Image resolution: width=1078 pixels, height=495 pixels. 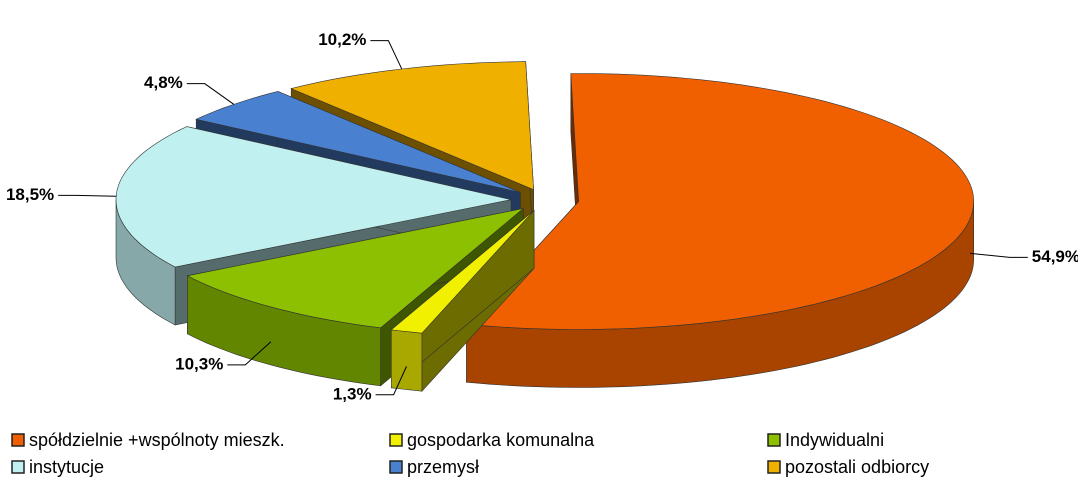 I want to click on data-label: 10,3%, so click(x=199, y=363).